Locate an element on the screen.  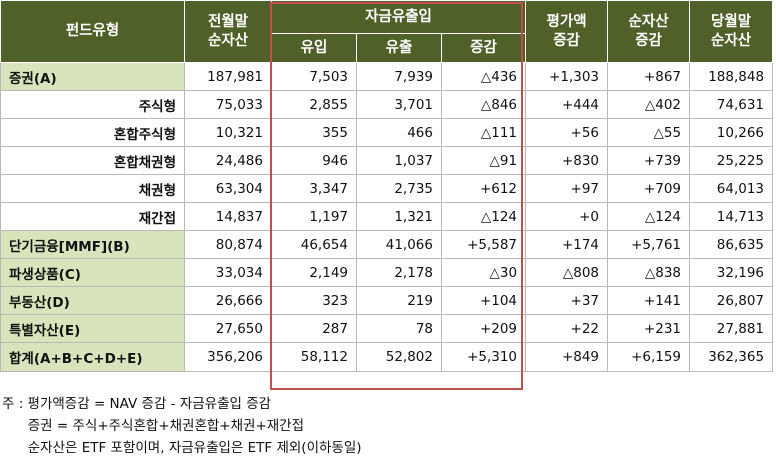
table-row: 부동산(D) 26,666 323 219 +104 +37 +141 26,807 is located at coordinates (387, 300).